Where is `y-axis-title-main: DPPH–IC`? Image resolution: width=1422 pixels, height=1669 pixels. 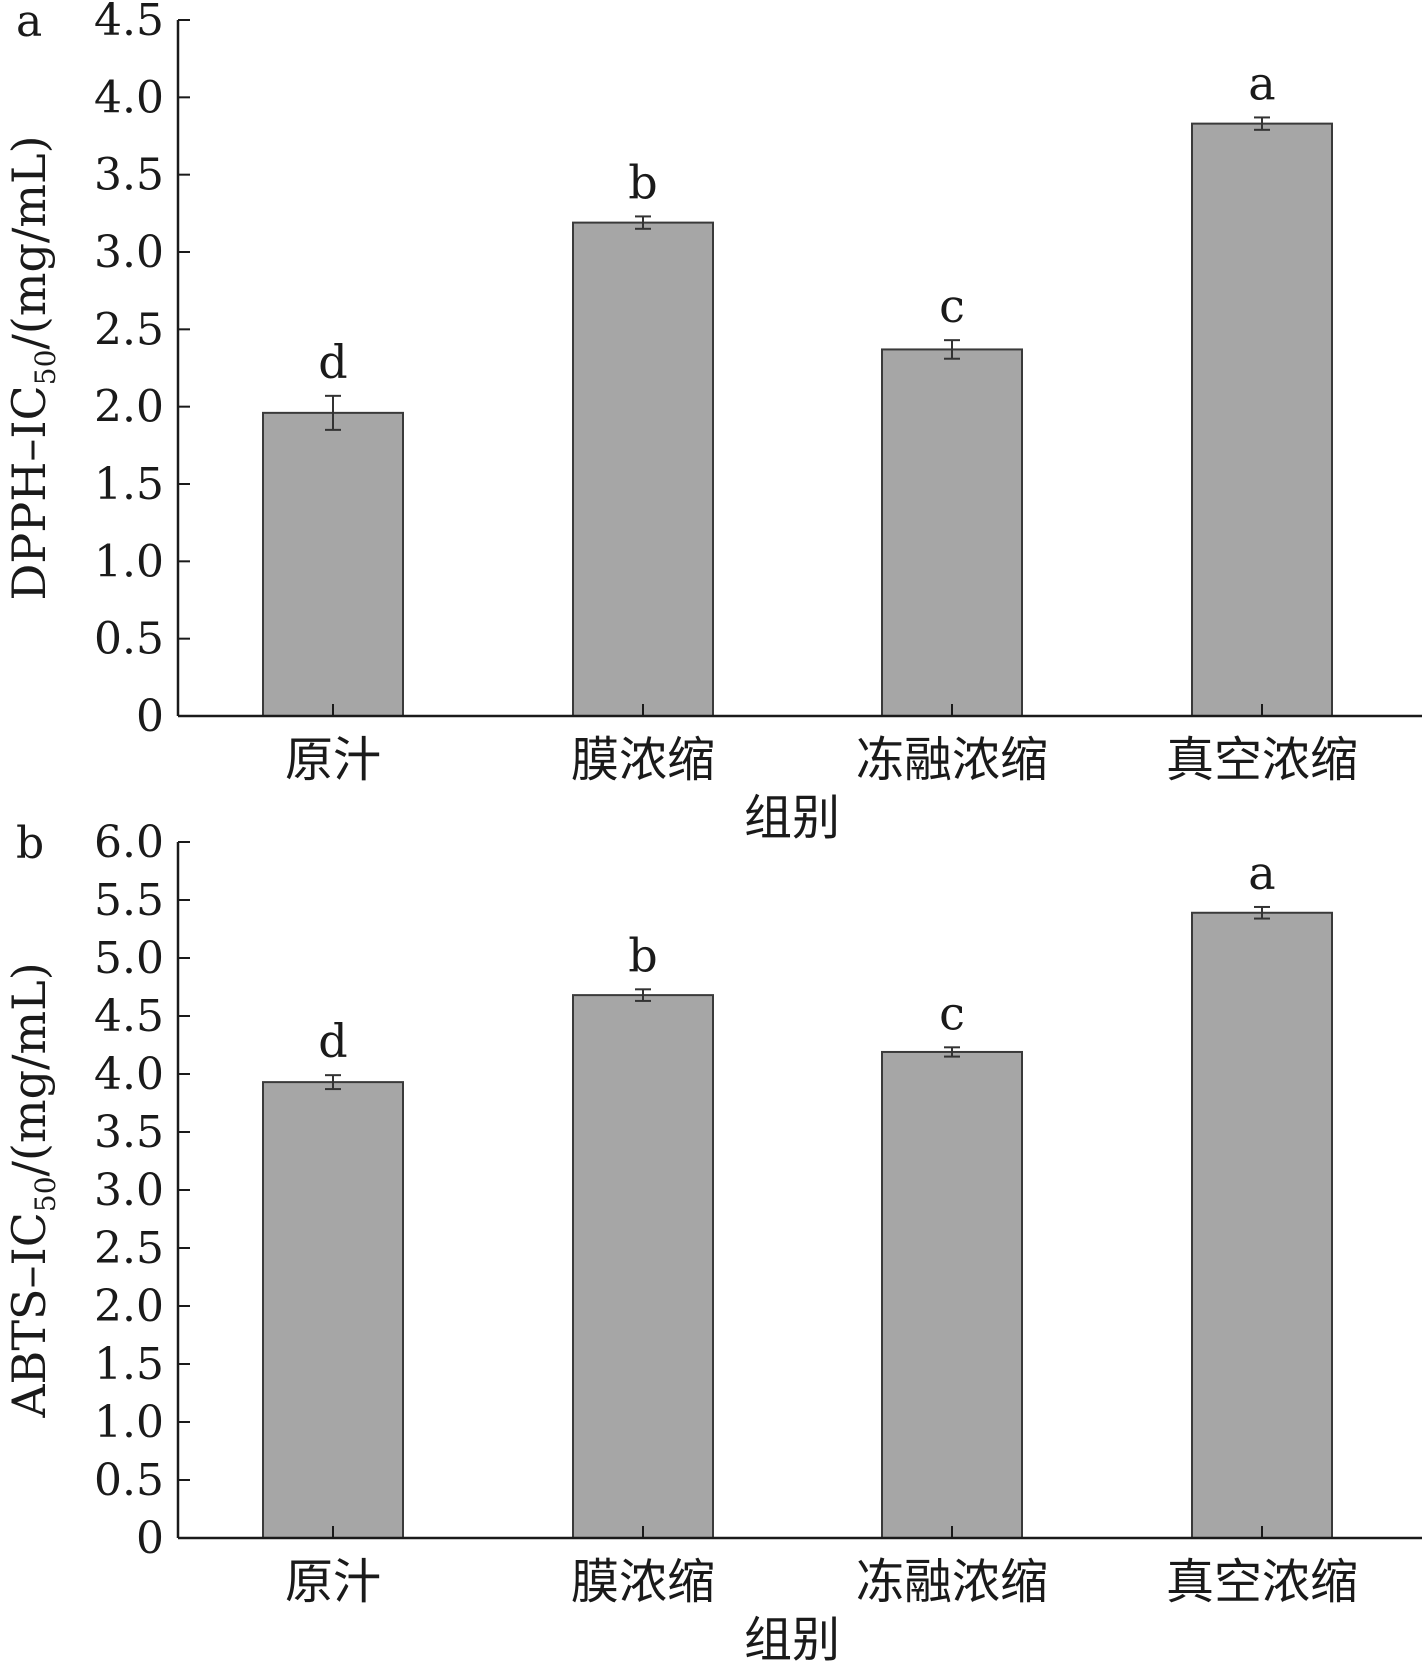 y-axis-title-main: DPPH–IC is located at coordinates (29, 492).